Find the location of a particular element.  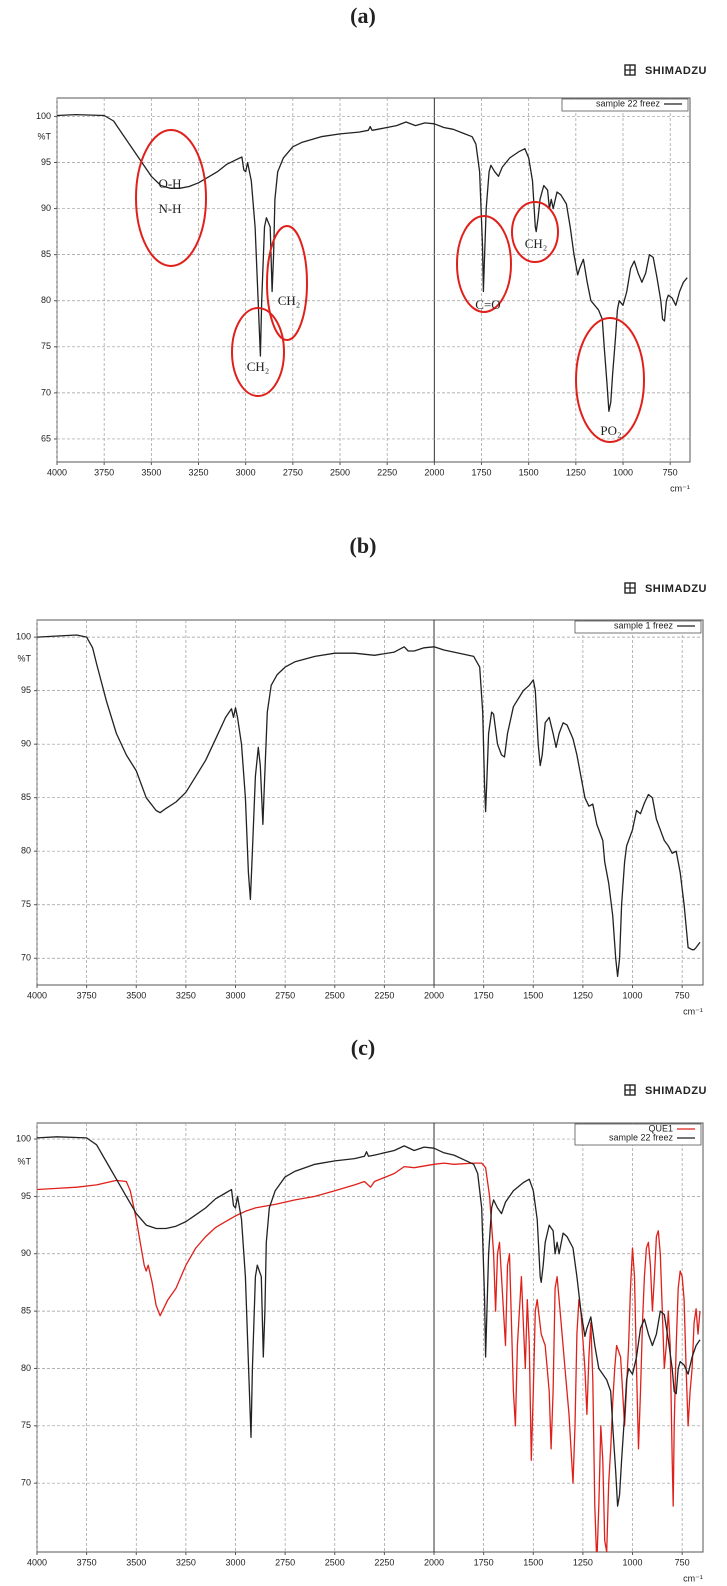

annotation: PO₂ is located at coordinates (610, 430).